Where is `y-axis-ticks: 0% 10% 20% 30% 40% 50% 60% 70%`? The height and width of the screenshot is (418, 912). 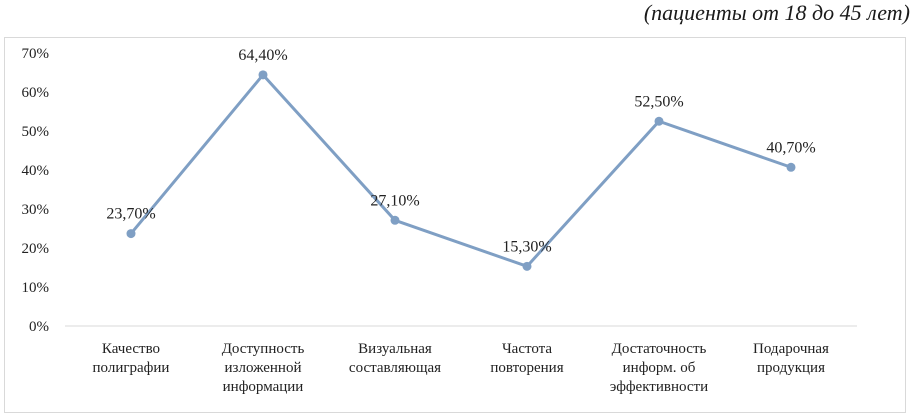
y-axis-ticks: 0% 10% 20% 30% 40% 50% 60% 70% is located at coordinates (36, 190).